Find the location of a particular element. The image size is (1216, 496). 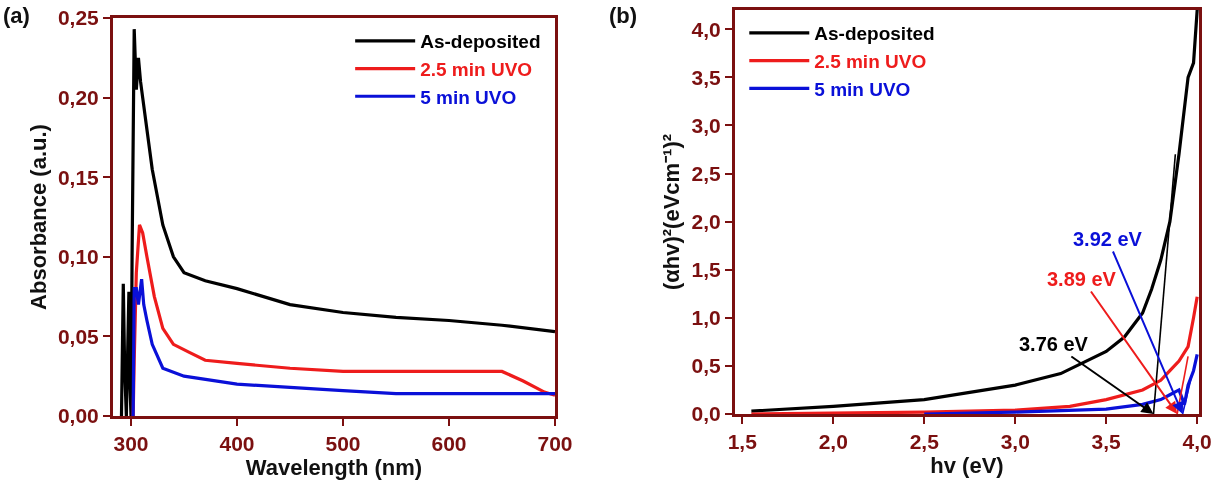

y-tick-label: 2,5 is located at coordinates (706, 173).